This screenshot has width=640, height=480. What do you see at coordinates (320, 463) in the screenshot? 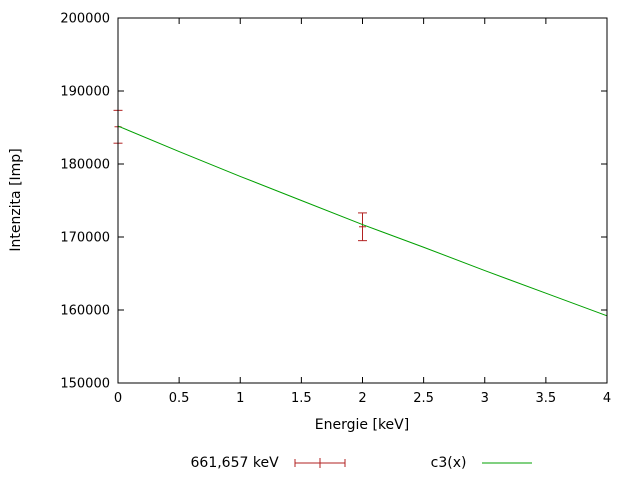
I see `errorbar-sample-icon` at bounding box center [320, 463].